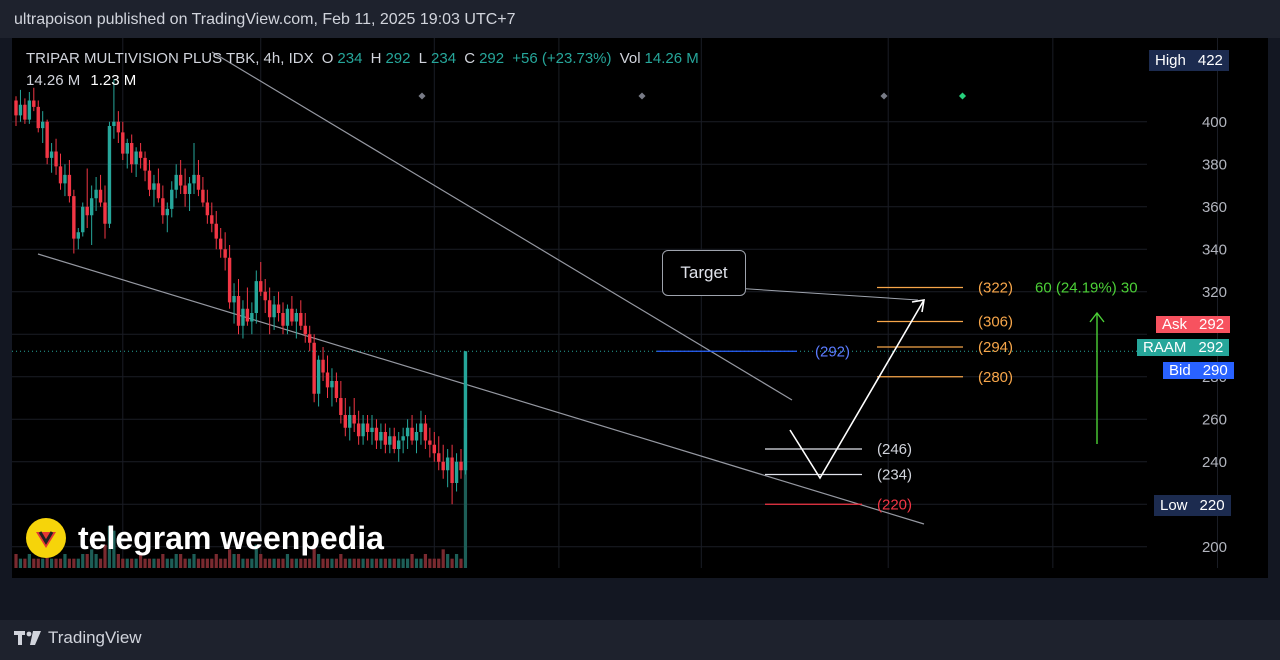 The height and width of the screenshot is (660, 1280). What do you see at coordinates (918, 306) in the screenshot?
I see `projection-arrowhead` at bounding box center [918, 306].